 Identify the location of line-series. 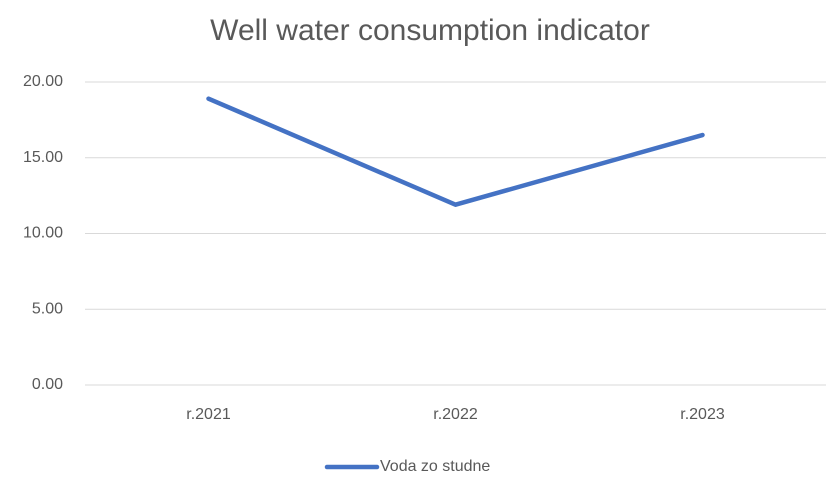
(455, 151).